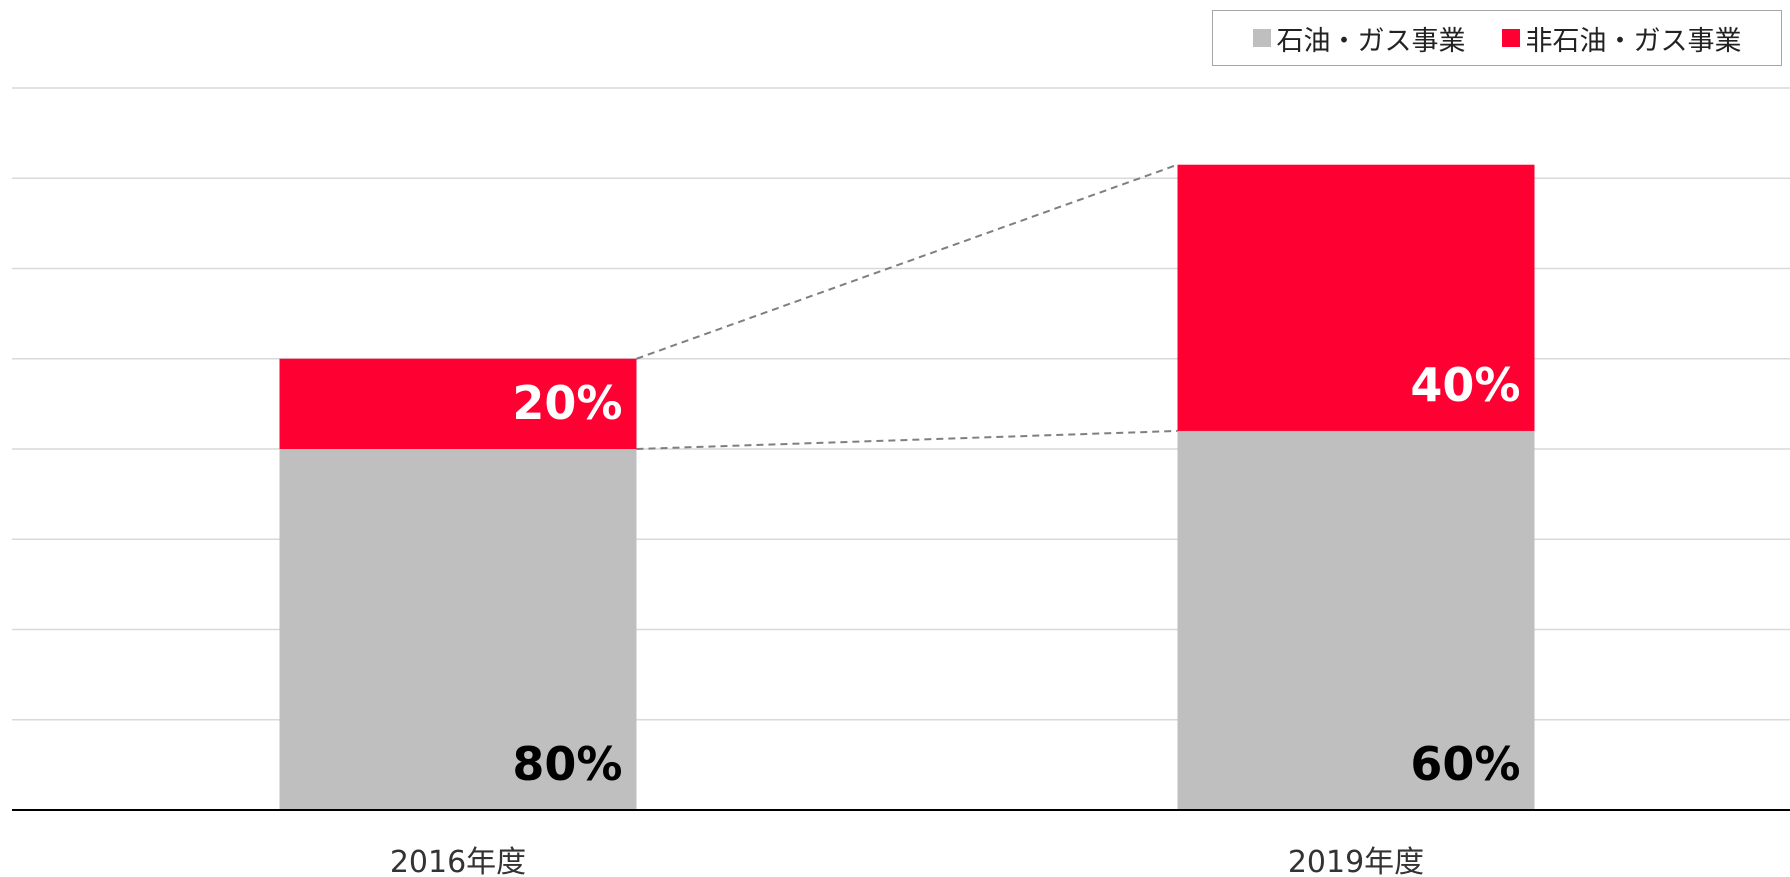 This screenshot has height=877, width=1790. What do you see at coordinates (458, 861) in the screenshot?
I see `x-tick-label: 2016年度` at bounding box center [458, 861].